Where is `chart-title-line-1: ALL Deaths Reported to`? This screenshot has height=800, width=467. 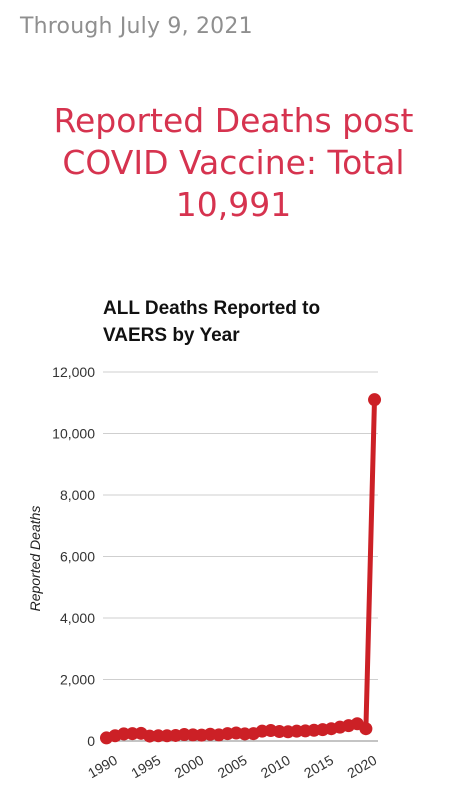
chart-title-line-1: ALL Deaths Reported to is located at coordinates (212, 308).